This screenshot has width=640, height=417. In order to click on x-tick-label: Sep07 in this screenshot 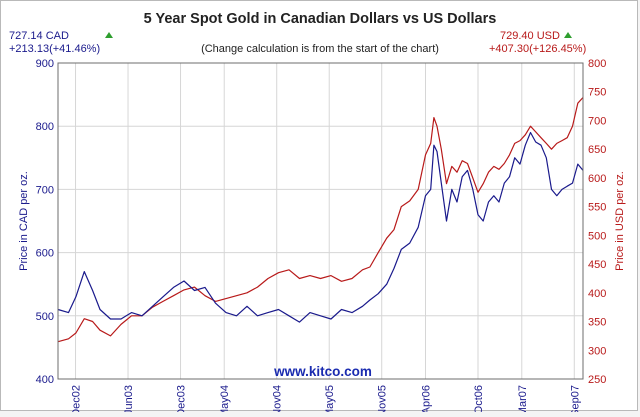, I will do `click(575, 398)`.